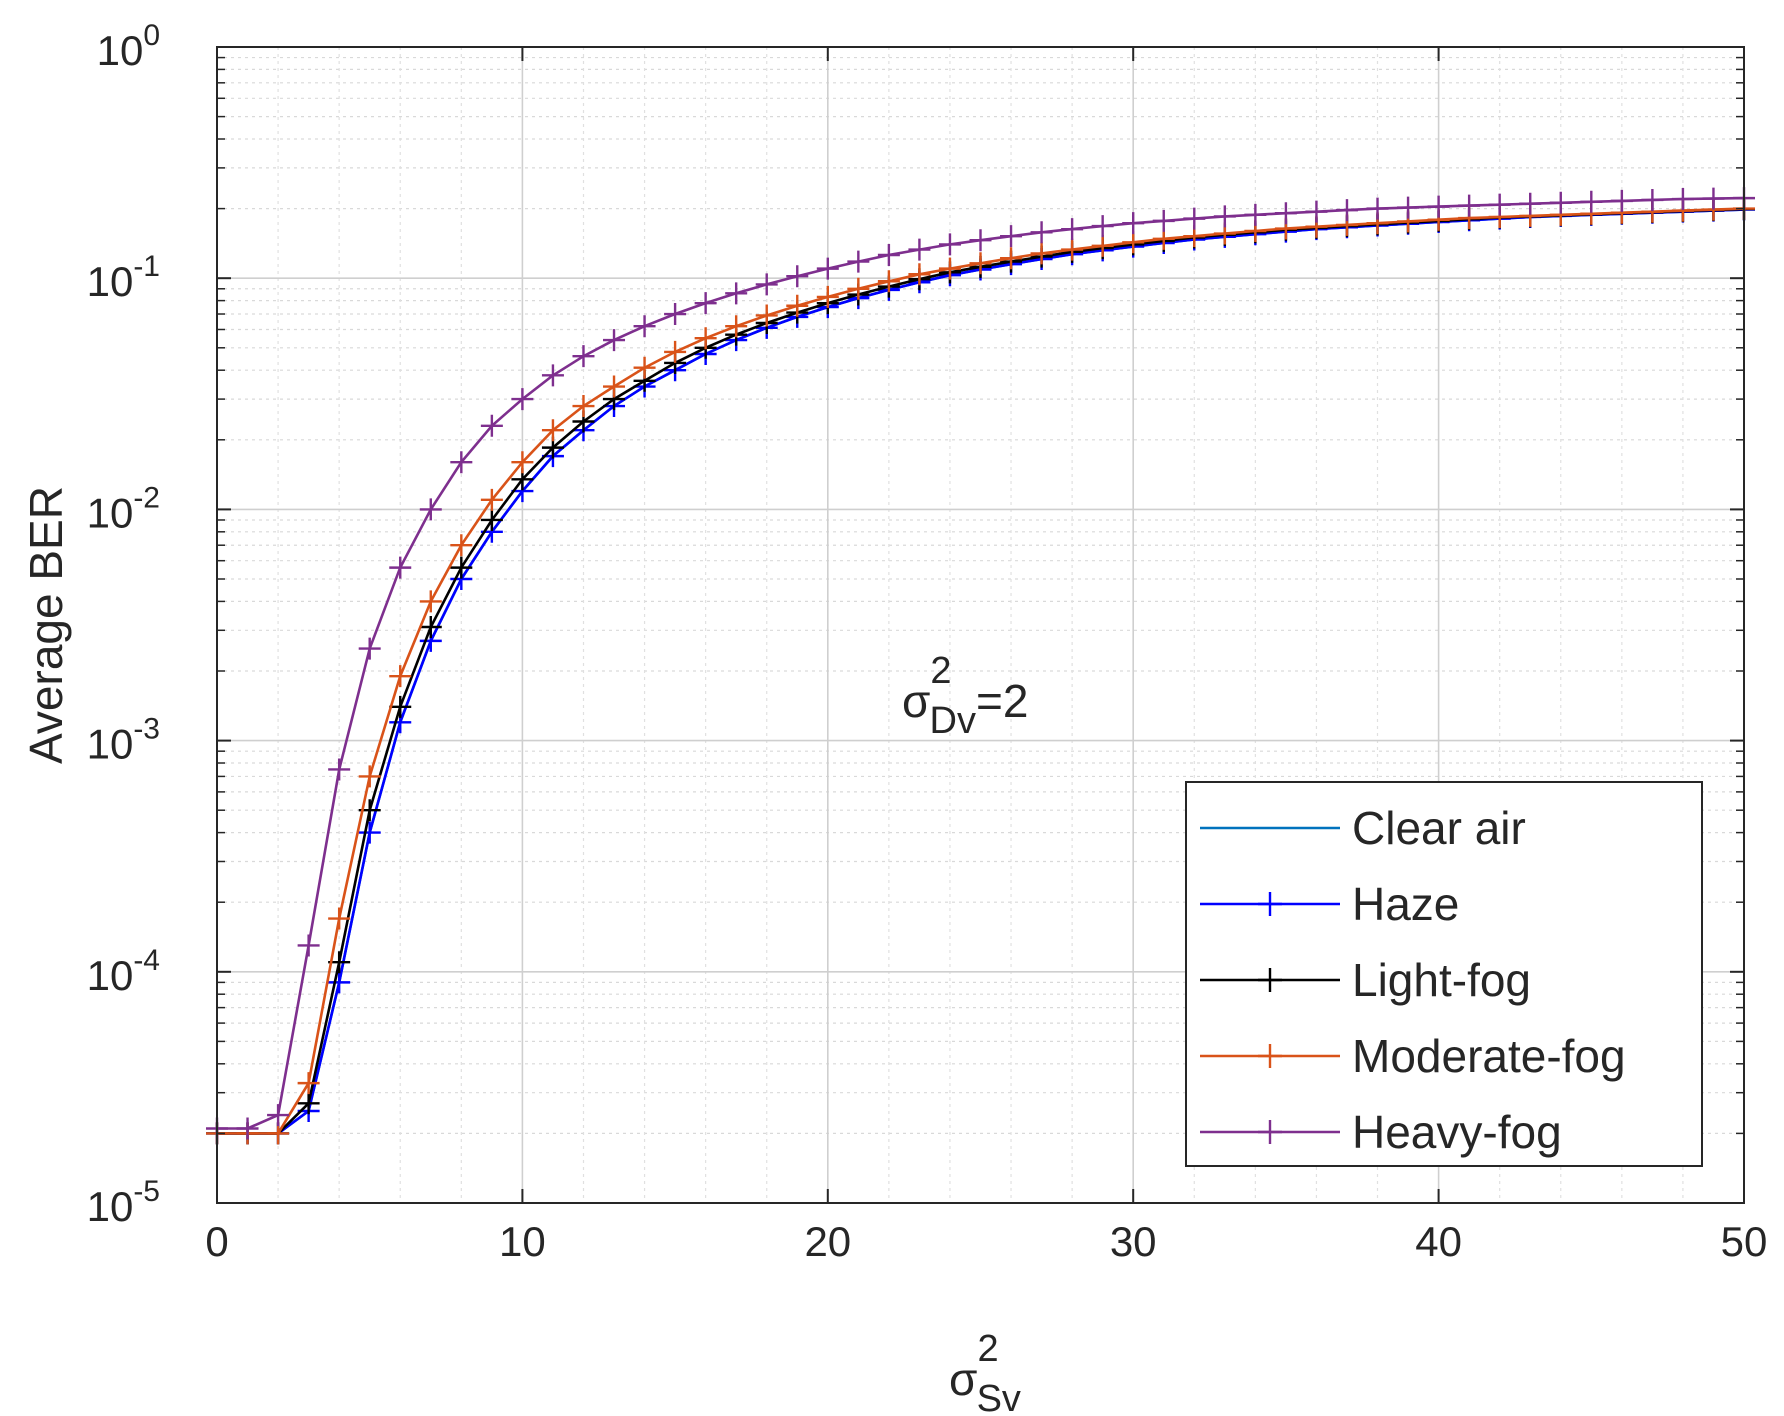  I want to click on y-tick-label: 10⁻², so click(123, 508).